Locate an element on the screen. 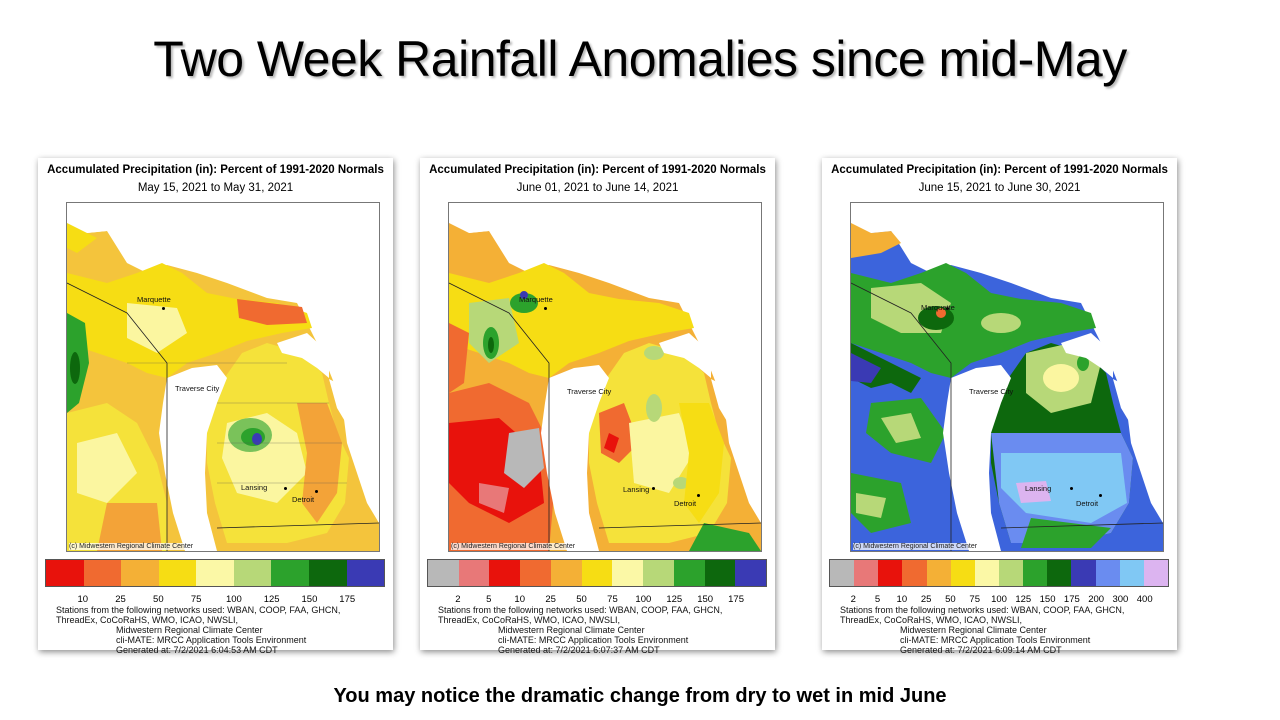  map-date-range: May 15, 2021 to May 31, 2021 is located at coordinates (215, 188).